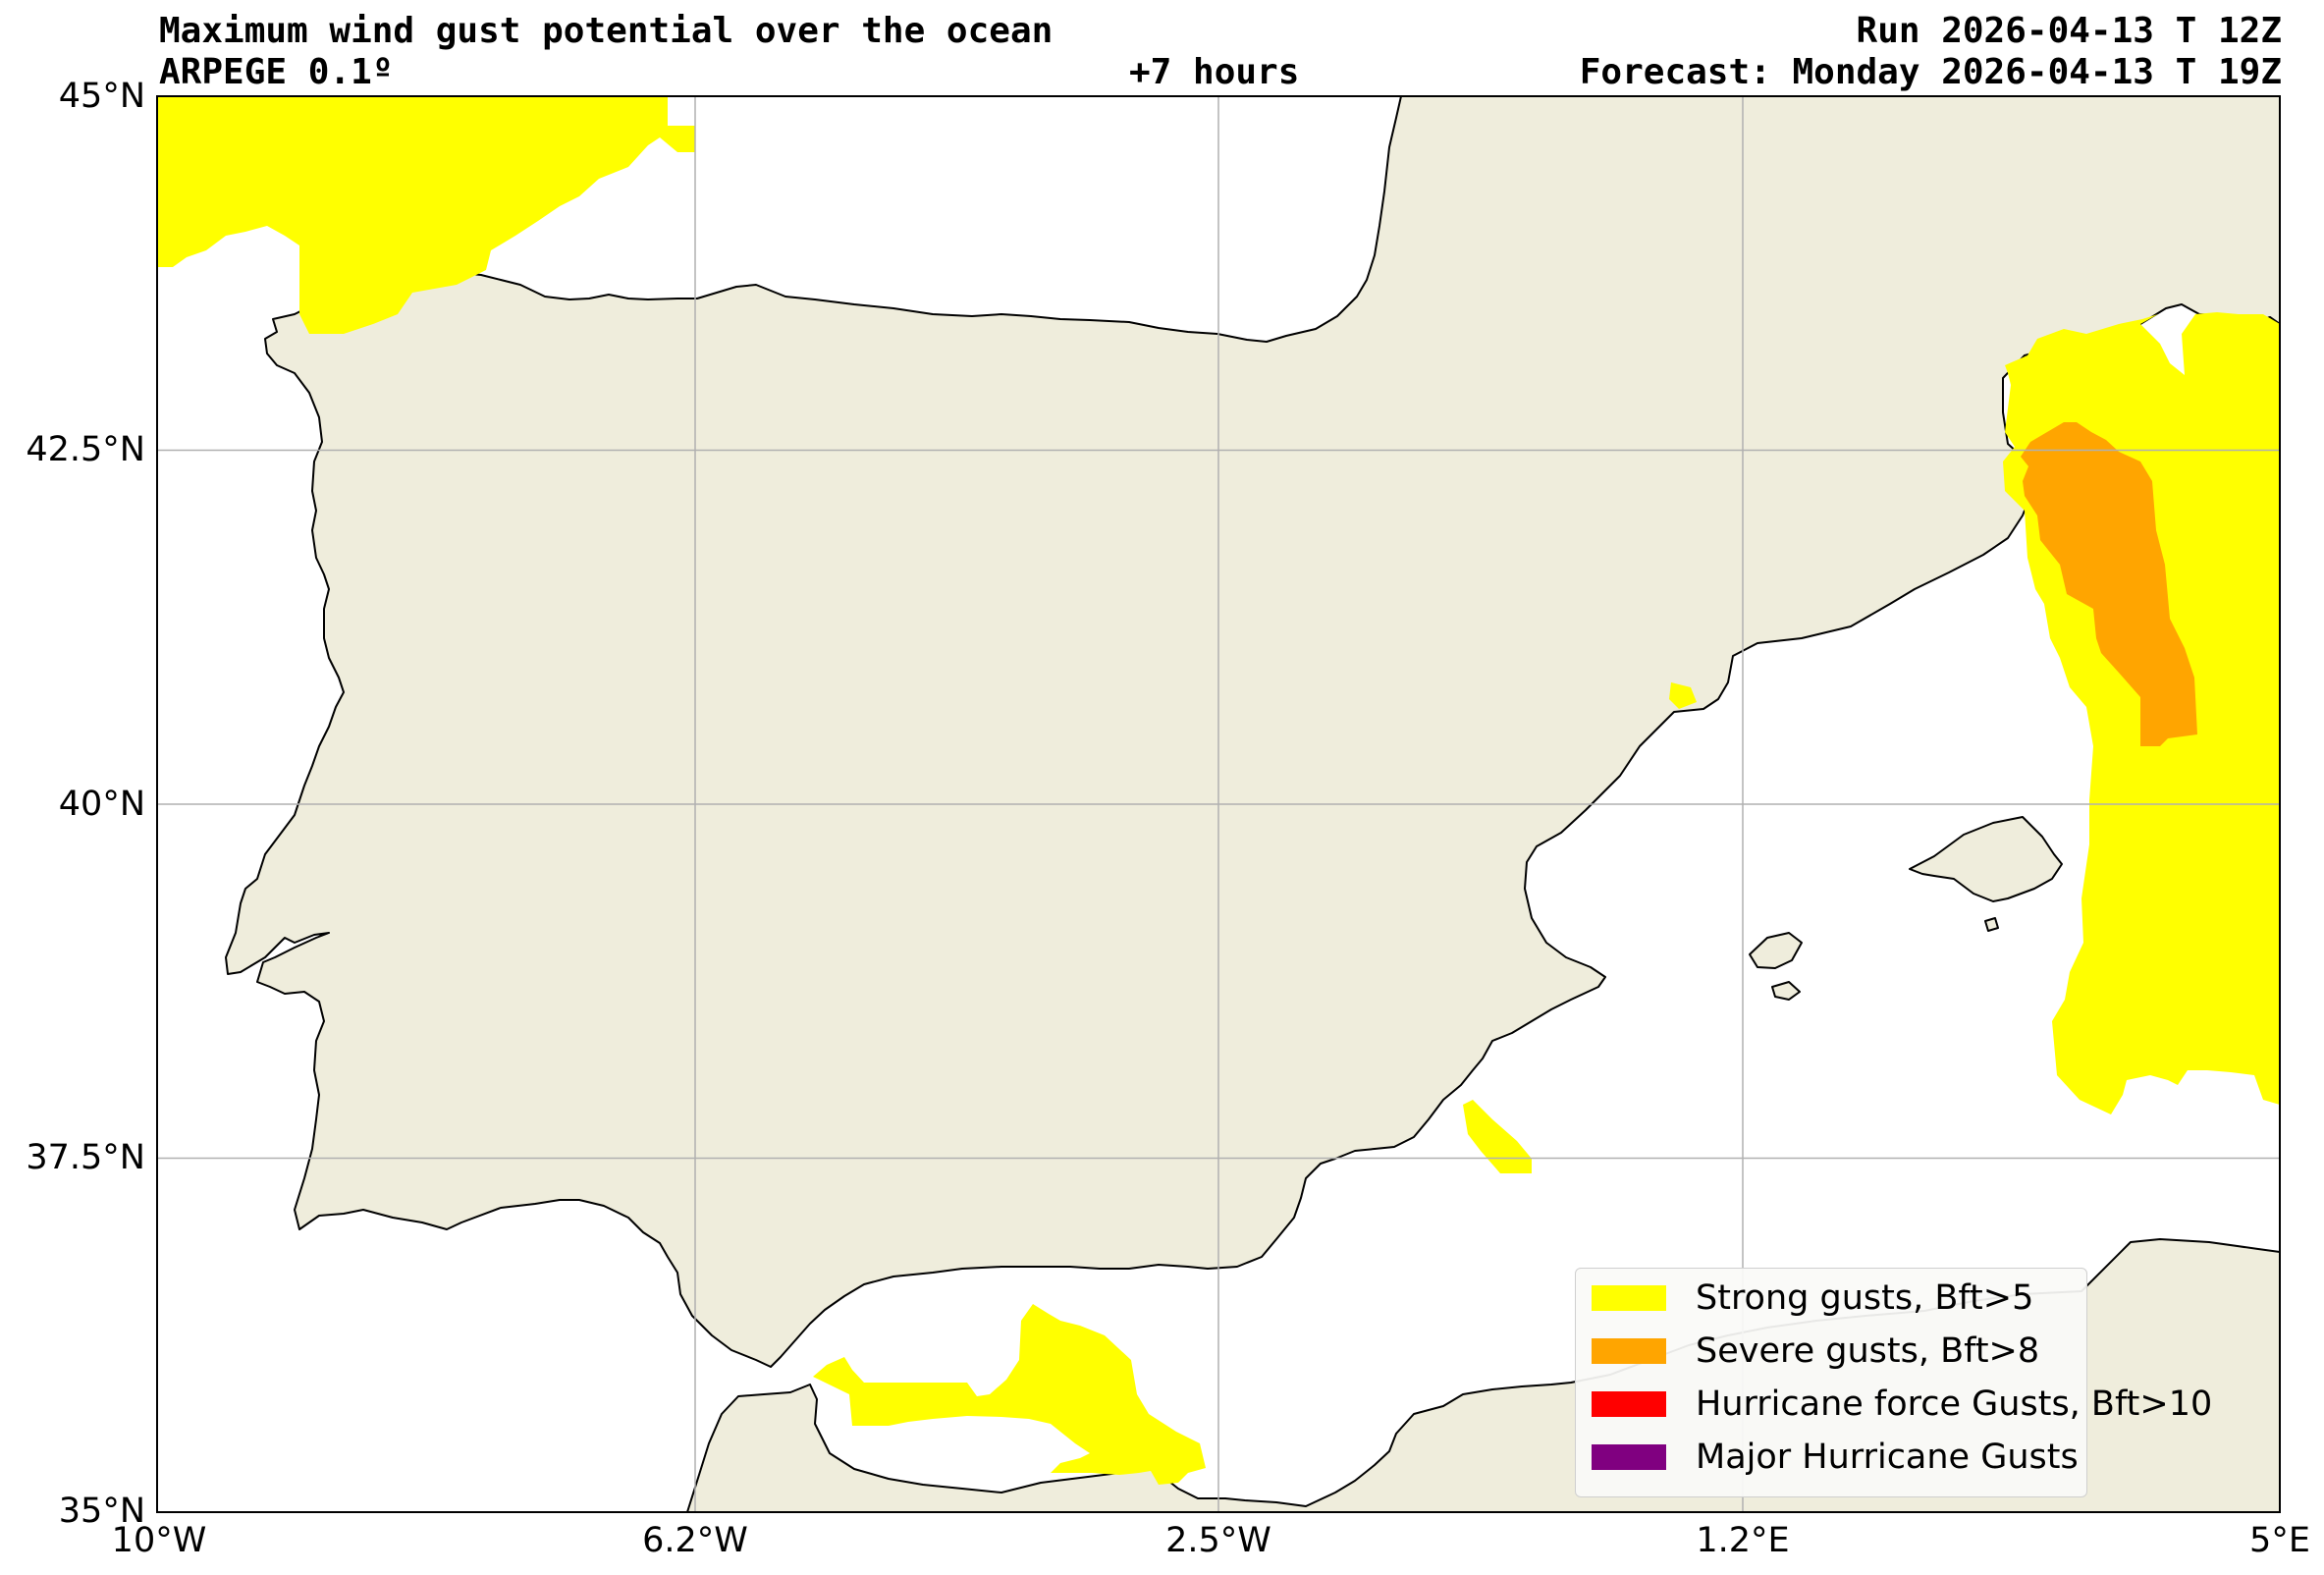 This screenshot has width=2324, height=1575. Describe the element at coordinates (1497, 1136) in the screenshot. I see `strong-gust-area-palos` at that location.